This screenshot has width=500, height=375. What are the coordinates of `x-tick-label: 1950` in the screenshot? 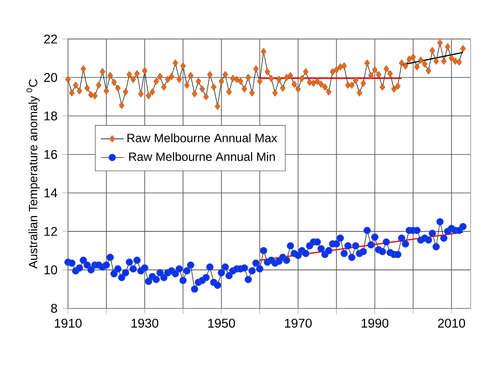 It's located at (221, 323).